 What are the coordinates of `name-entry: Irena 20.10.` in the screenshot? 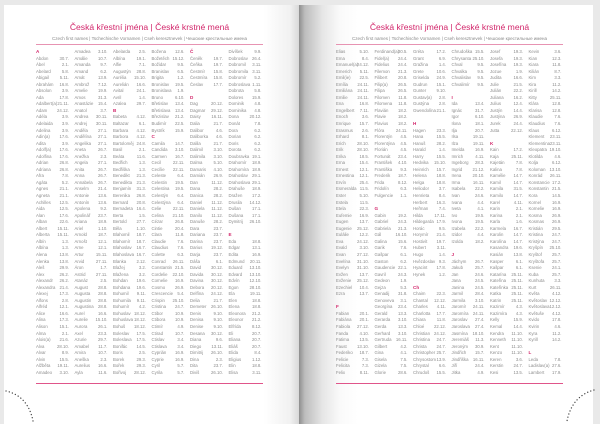 It's located at (470, 176).